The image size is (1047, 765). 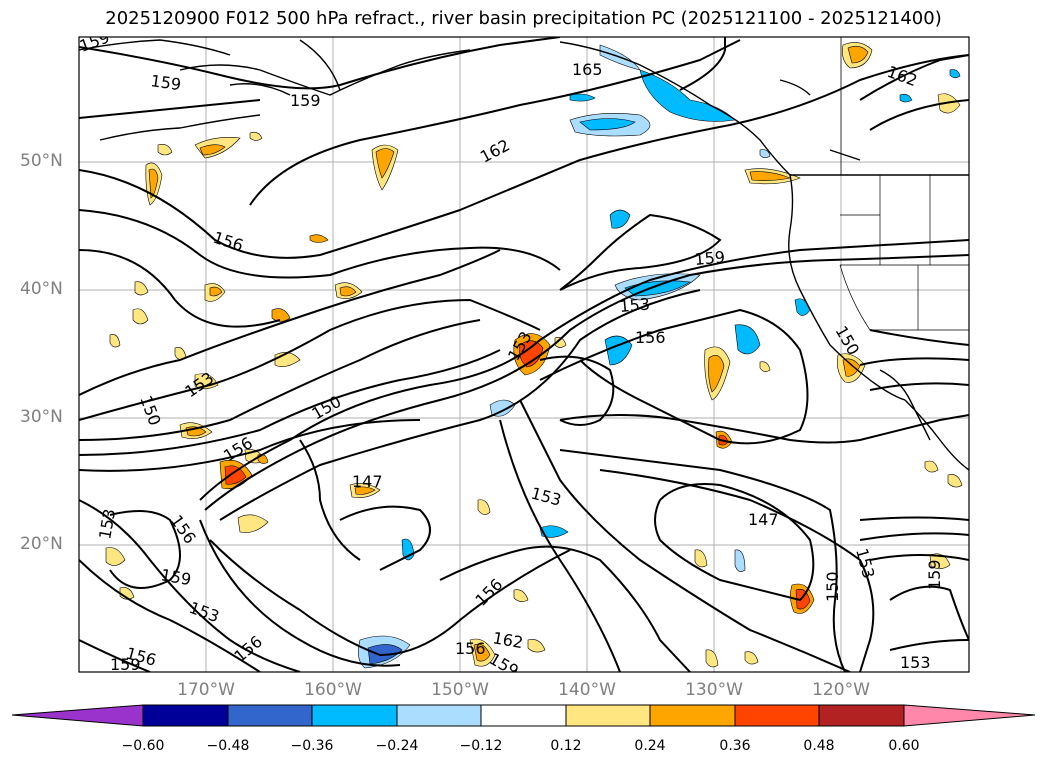 I want to click on lat-label-40n: 40°N, so click(x=41, y=289).